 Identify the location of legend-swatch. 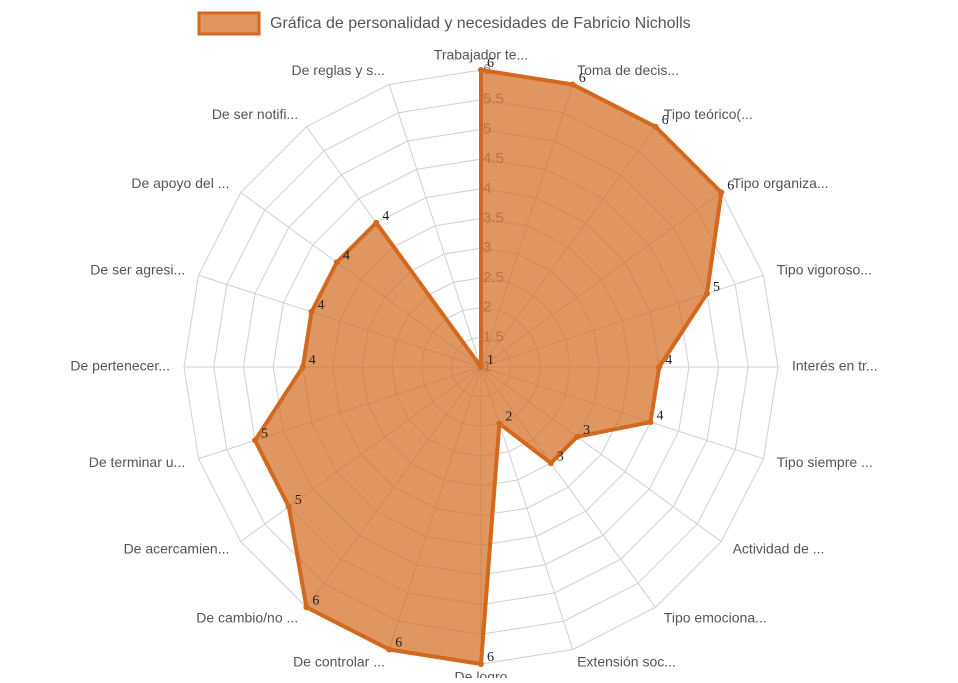
(229, 23).